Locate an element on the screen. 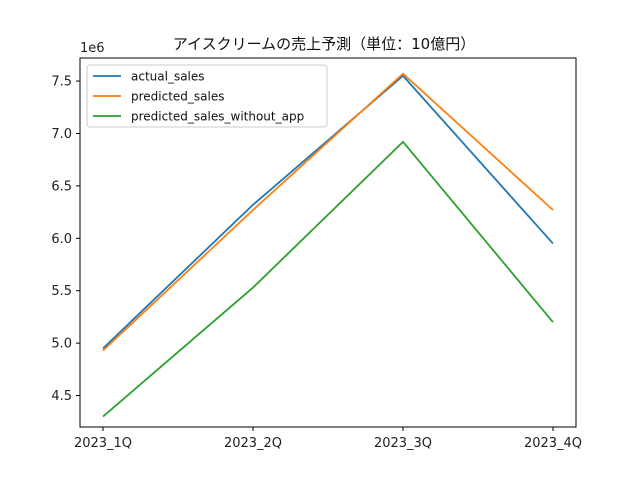 Image resolution: width=640 pixels, height=480 pixels. y-tick-label: 7.0 is located at coordinates (61, 134).